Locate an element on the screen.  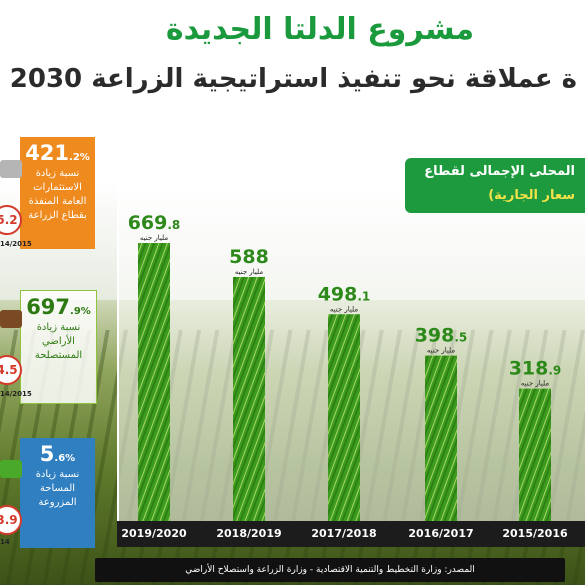
bar-2018/2019 is located at coordinates (249, 398).